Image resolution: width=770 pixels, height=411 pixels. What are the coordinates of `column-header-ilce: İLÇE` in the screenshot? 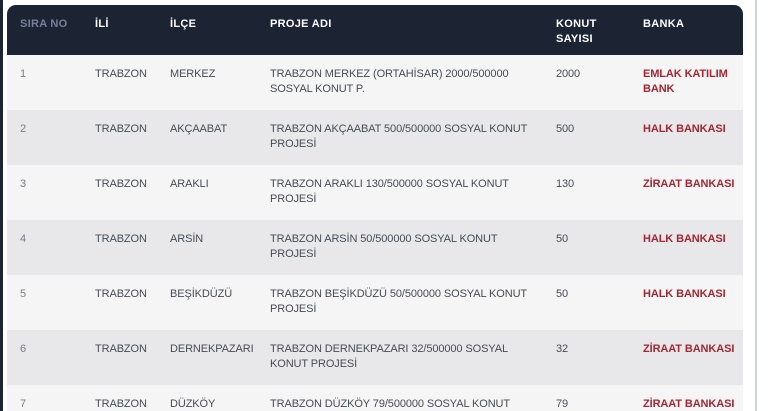 It's located at (213, 30).